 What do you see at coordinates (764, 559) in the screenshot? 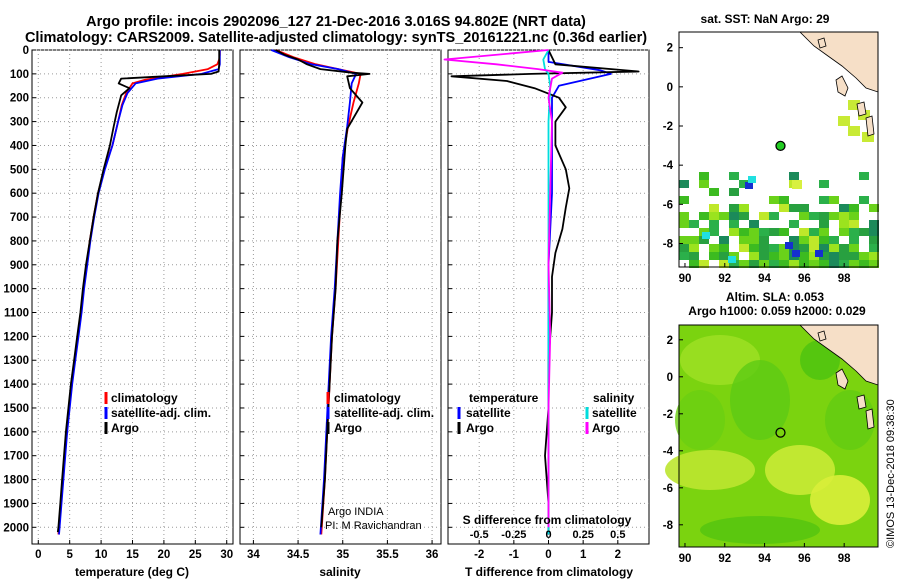
I see `x-tick-label: 94` at bounding box center [764, 559].